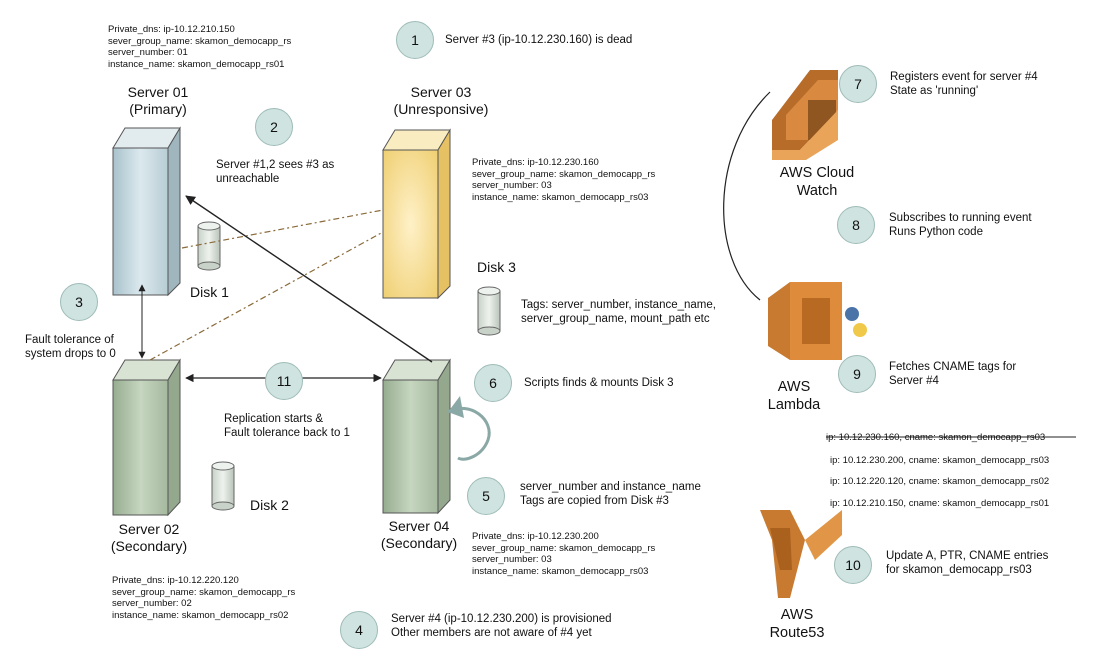 This screenshot has height=663, width=1111. What do you see at coordinates (209, 246) in the screenshot?
I see `disk-1-cylinder` at bounding box center [209, 246].